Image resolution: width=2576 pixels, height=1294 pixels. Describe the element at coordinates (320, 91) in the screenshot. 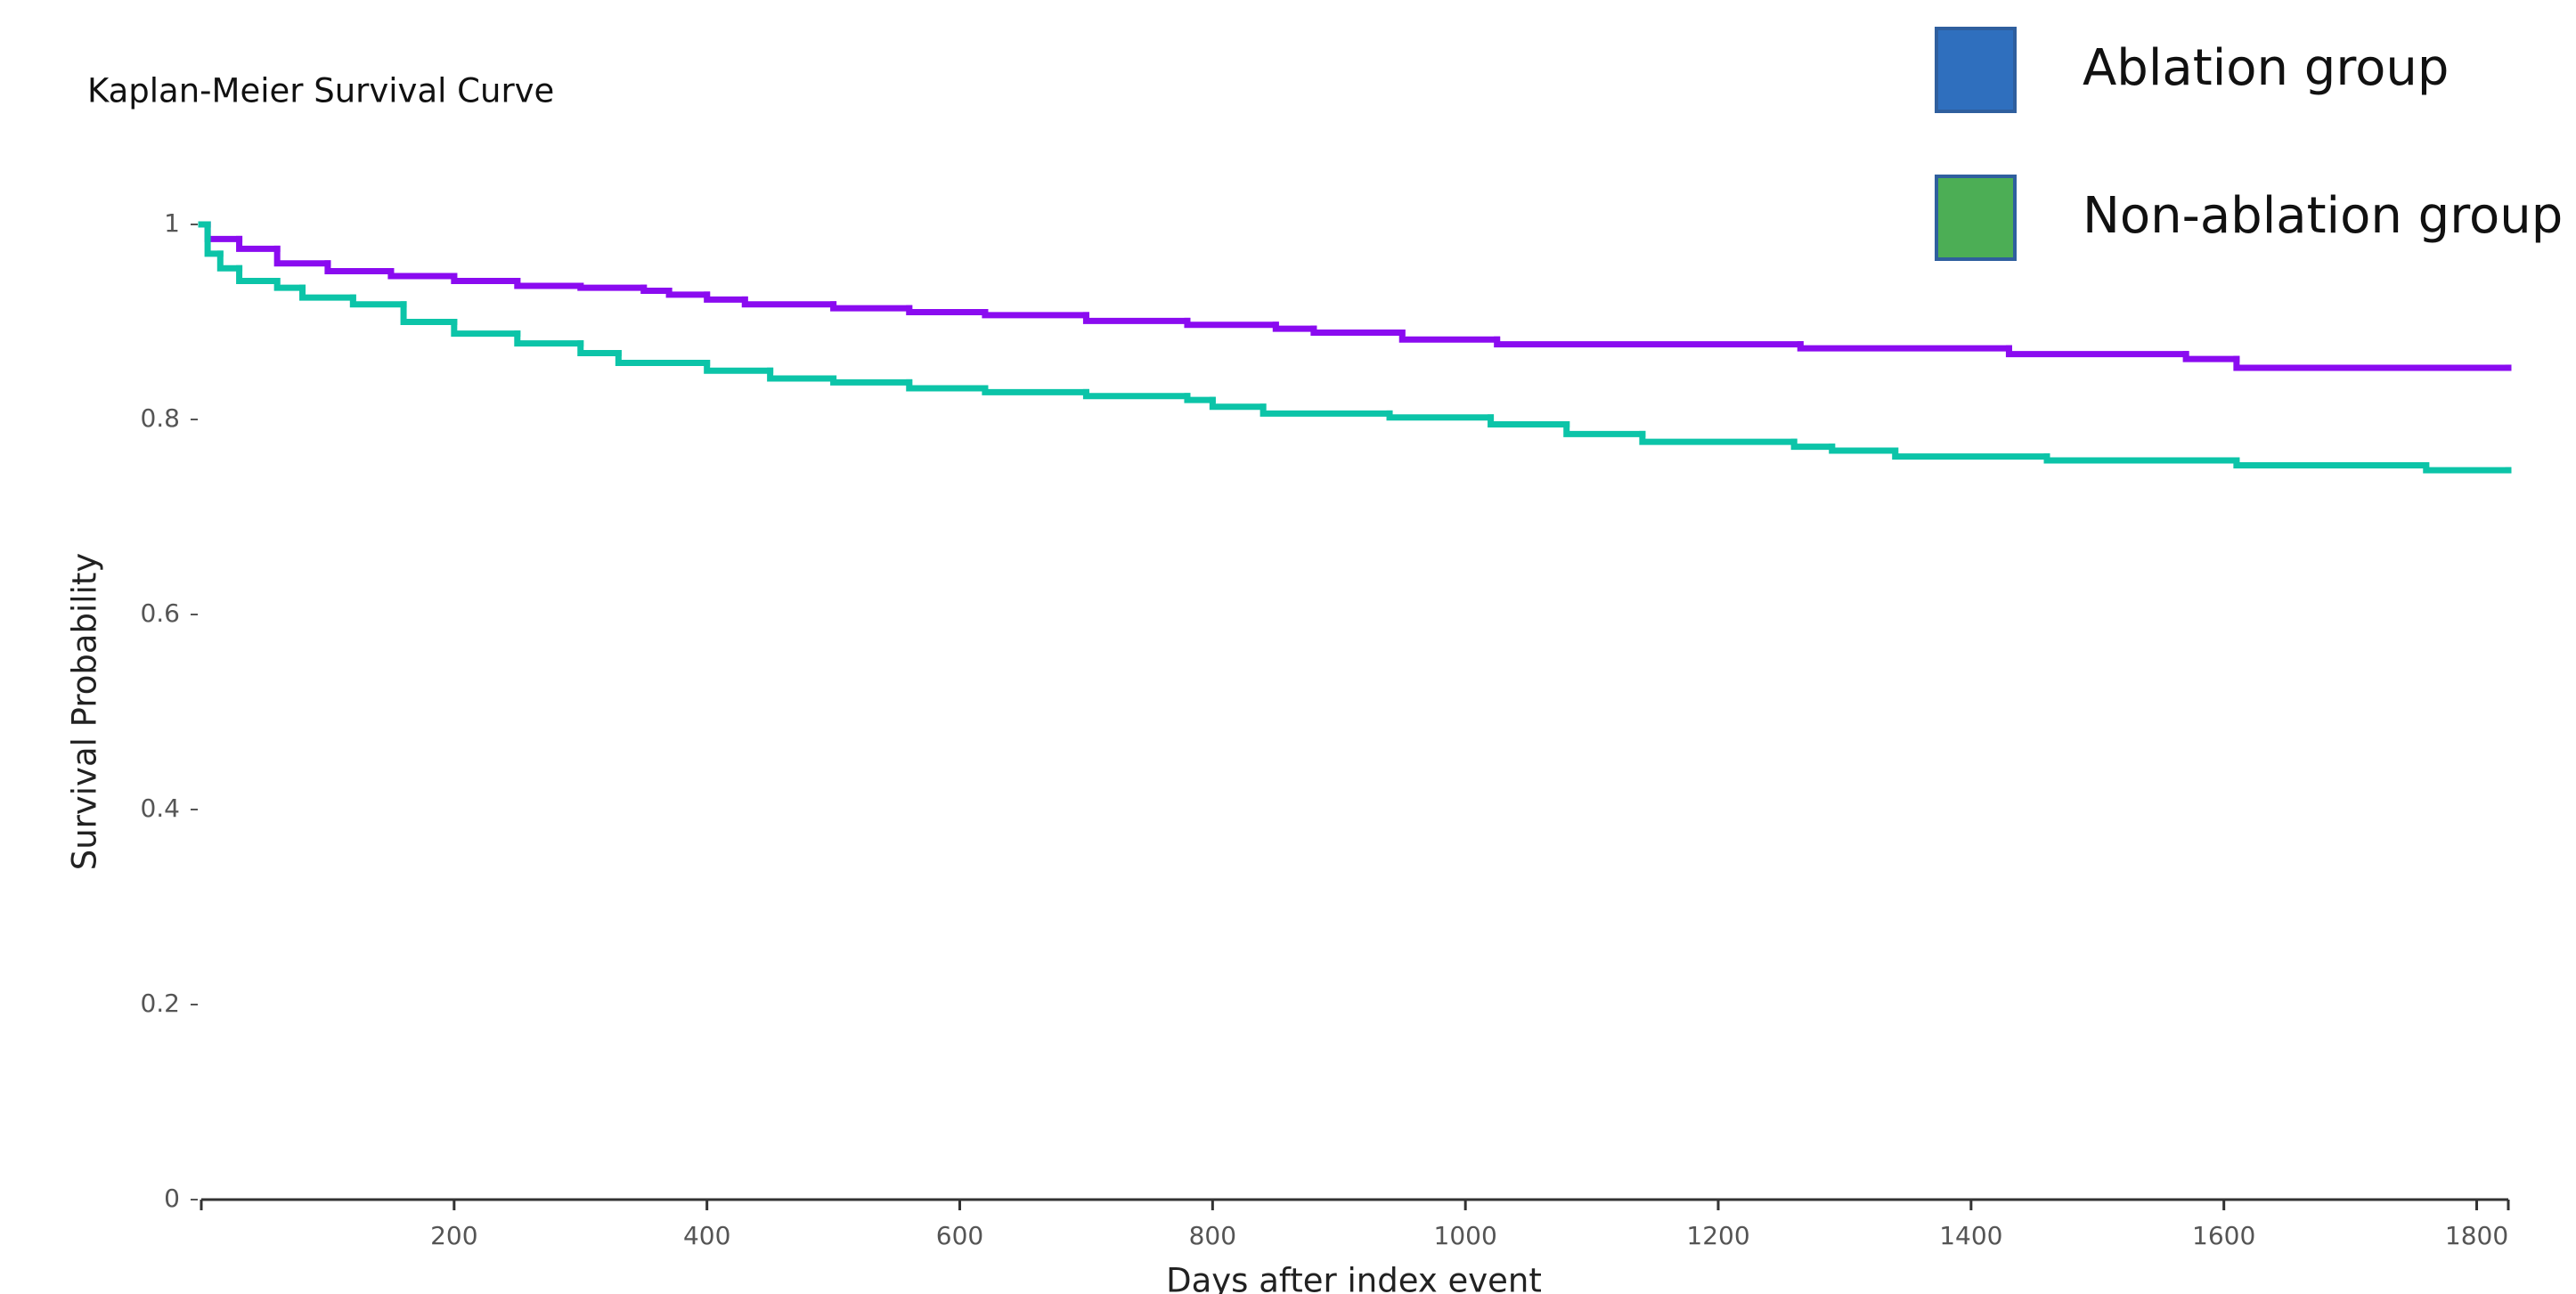

I see `chart-title: Kaplan-Meier Survival Curve` at that location.